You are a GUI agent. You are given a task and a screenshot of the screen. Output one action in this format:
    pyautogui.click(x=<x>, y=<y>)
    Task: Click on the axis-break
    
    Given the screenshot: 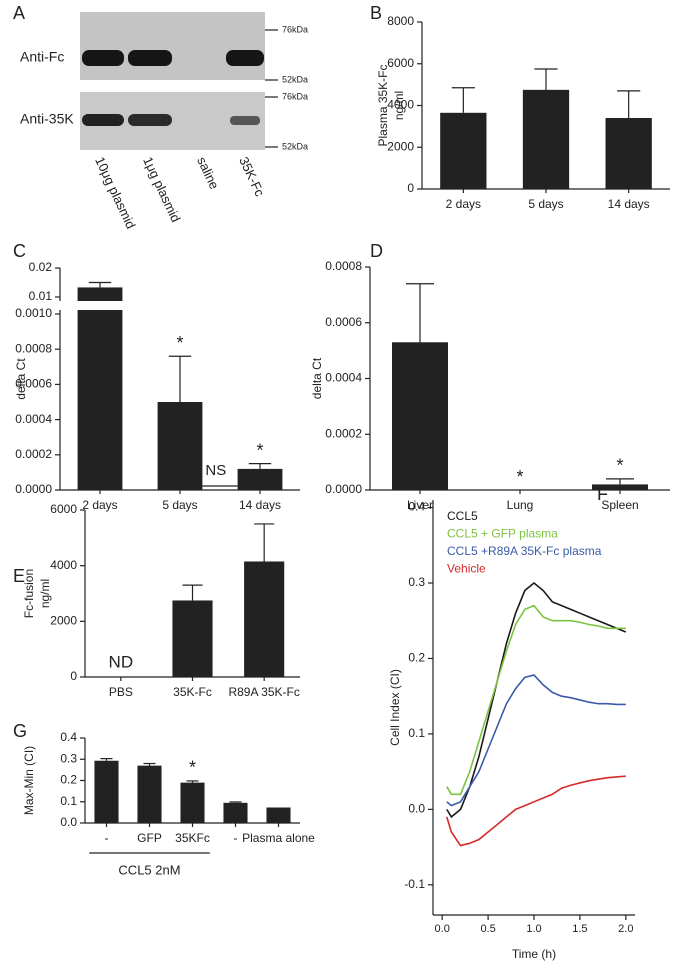 What is the action you would take?
    pyautogui.click(x=177, y=305)
    